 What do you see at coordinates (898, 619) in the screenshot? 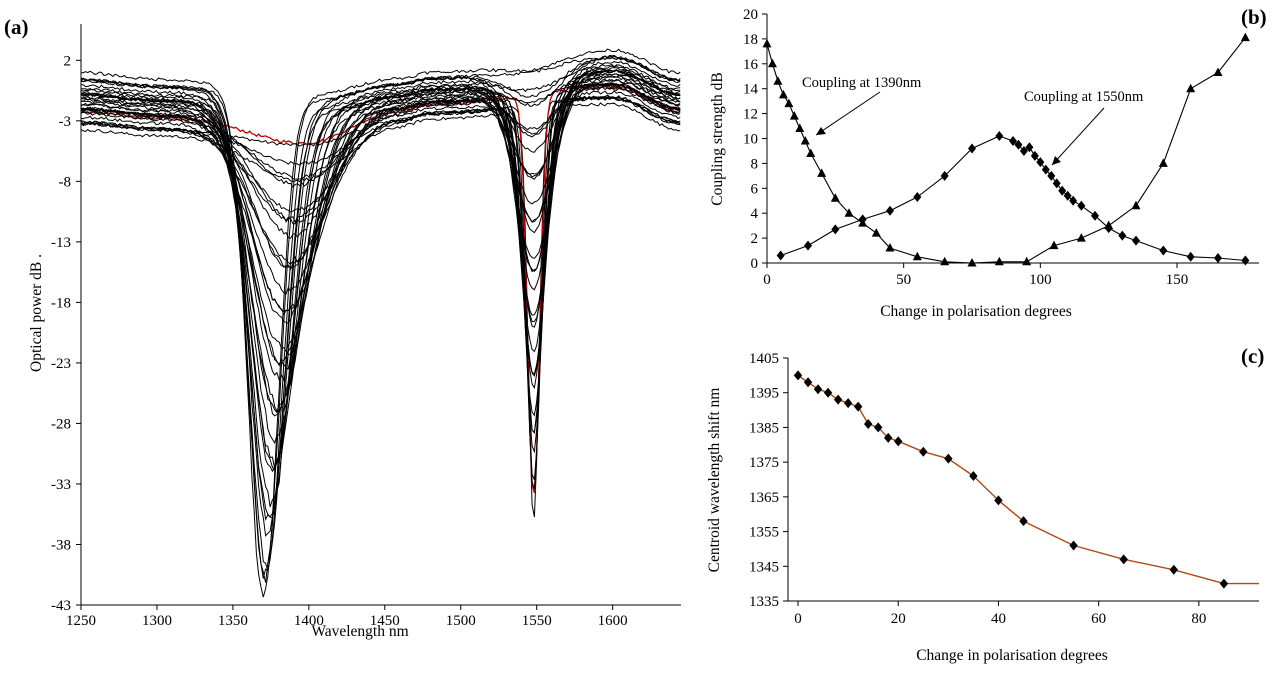
I see `panel-c-x-tick-label: 20` at bounding box center [898, 619].